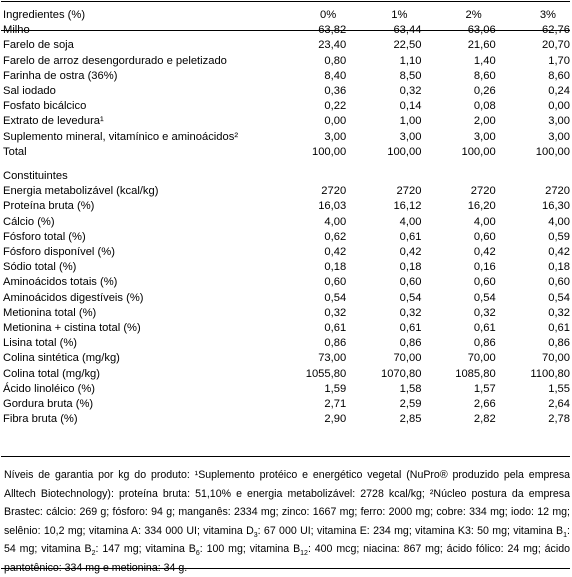 The height and width of the screenshot is (577, 572). Describe the element at coordinates (286, 176) in the screenshot. I see `constituents-heading-row: Constituintes` at that location.